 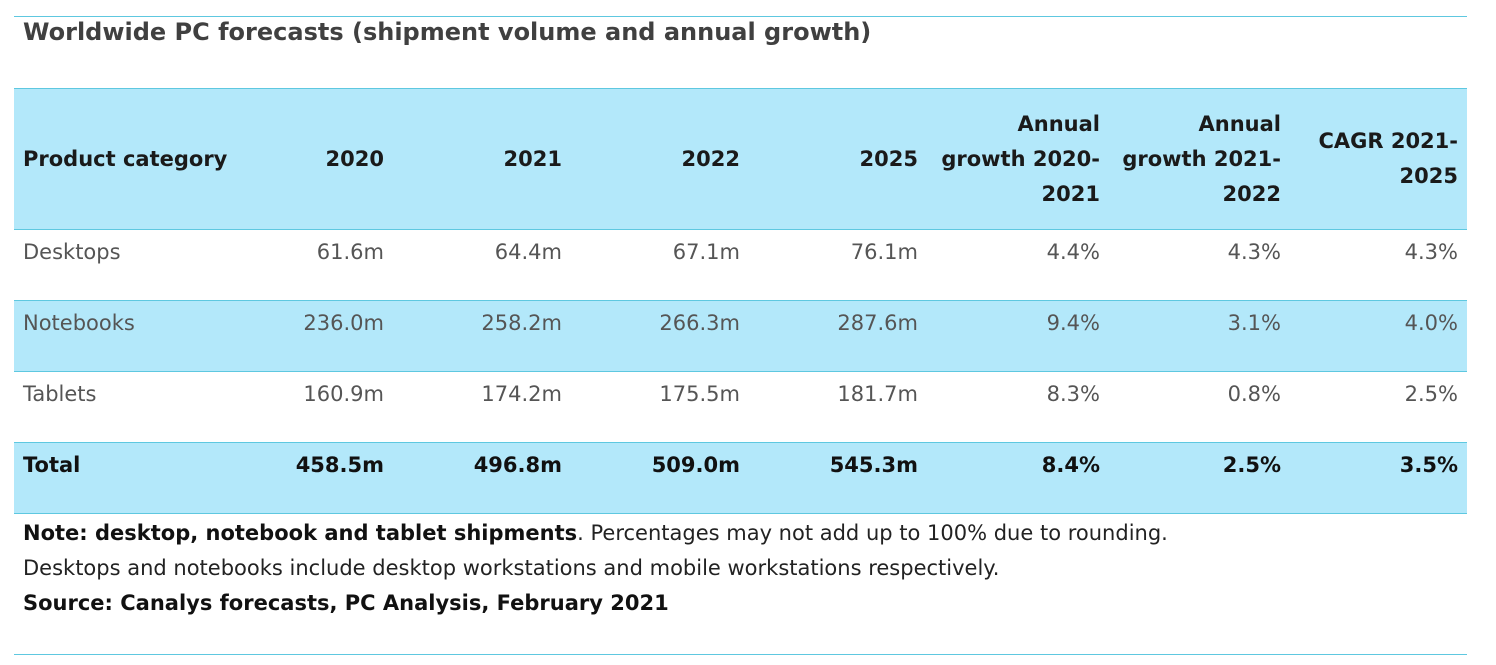 What do you see at coordinates (521, 323) in the screenshot?
I see `table-cell: 258.2m` at bounding box center [521, 323].